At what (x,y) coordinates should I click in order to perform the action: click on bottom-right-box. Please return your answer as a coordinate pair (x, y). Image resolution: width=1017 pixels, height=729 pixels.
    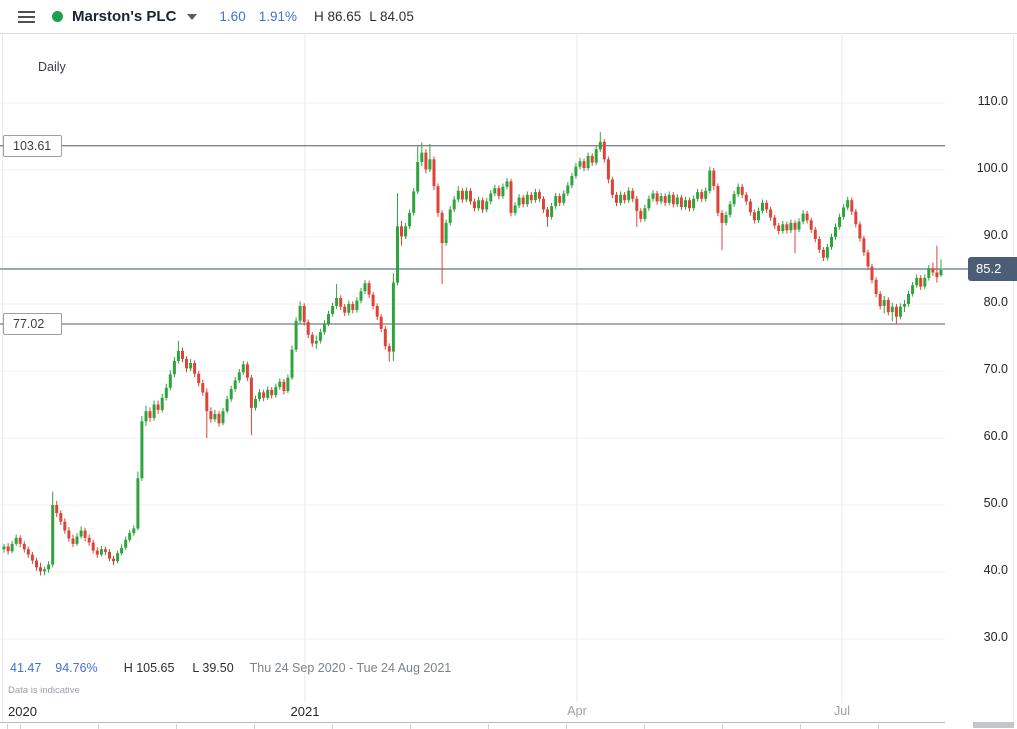
    Looking at the image, I should click on (993, 725).